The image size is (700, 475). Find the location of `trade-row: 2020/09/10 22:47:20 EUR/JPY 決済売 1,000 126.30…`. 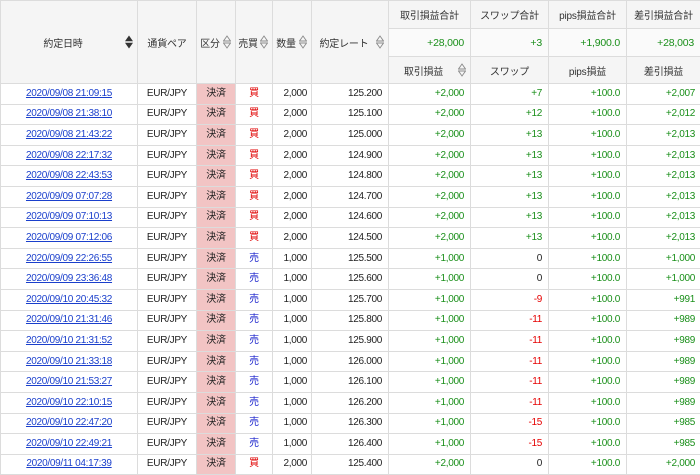

trade-row: 2020/09/10 22:47:20 EUR/JPY 決済売 1,000 126.30… is located at coordinates (350, 423).